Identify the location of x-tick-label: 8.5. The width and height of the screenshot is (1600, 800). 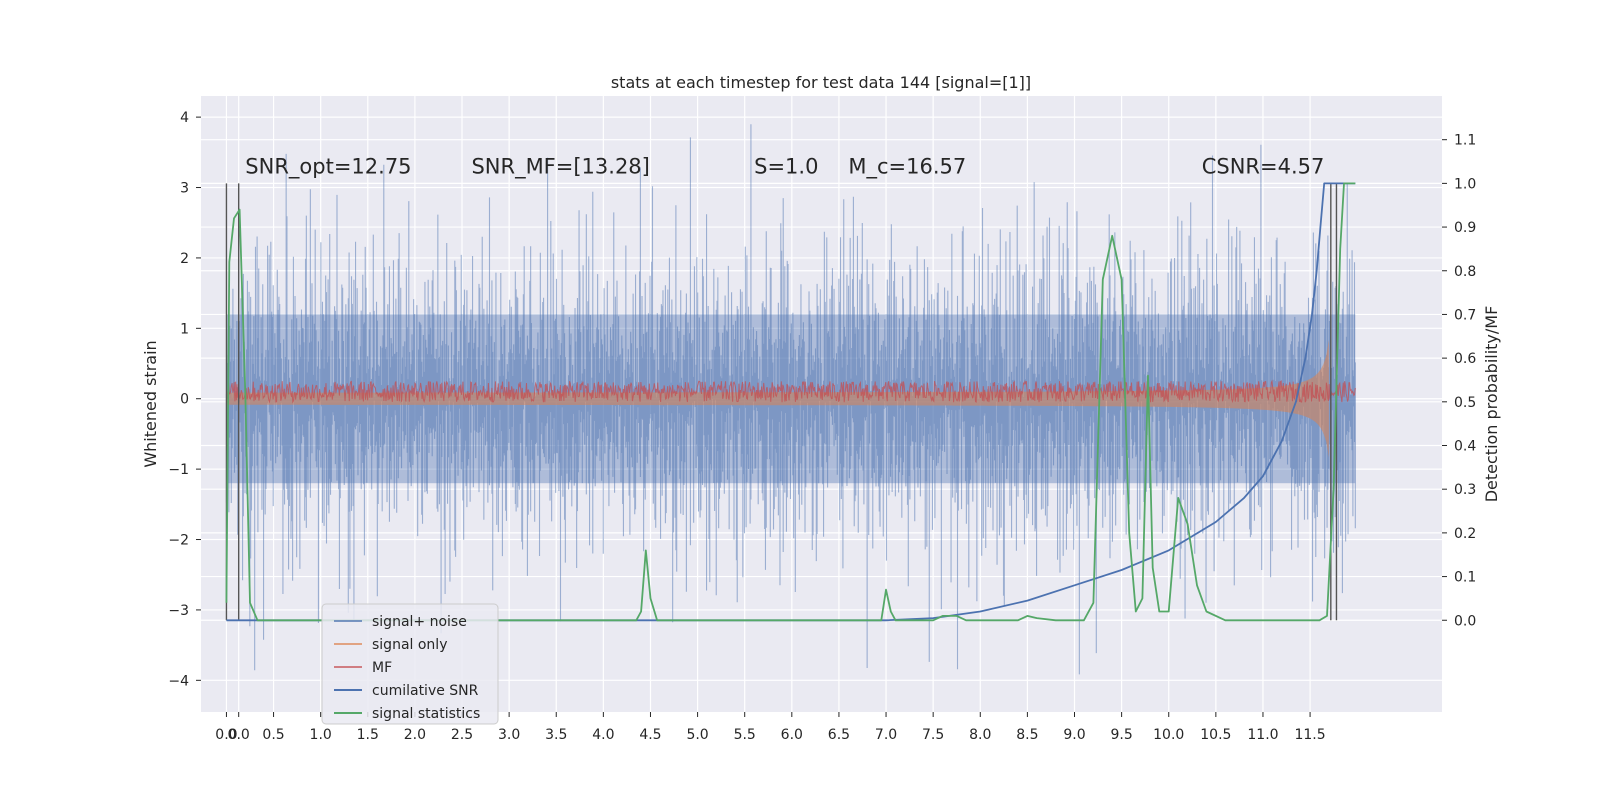
(1027, 735).